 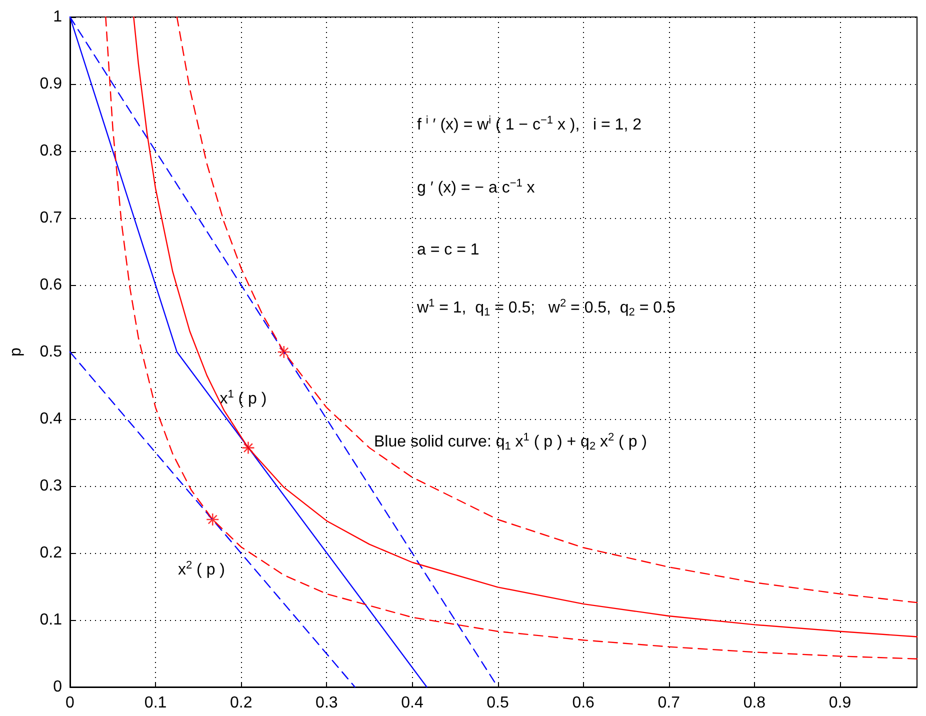 I want to click on y-tick-label: 0.5, so click(x=51, y=352).